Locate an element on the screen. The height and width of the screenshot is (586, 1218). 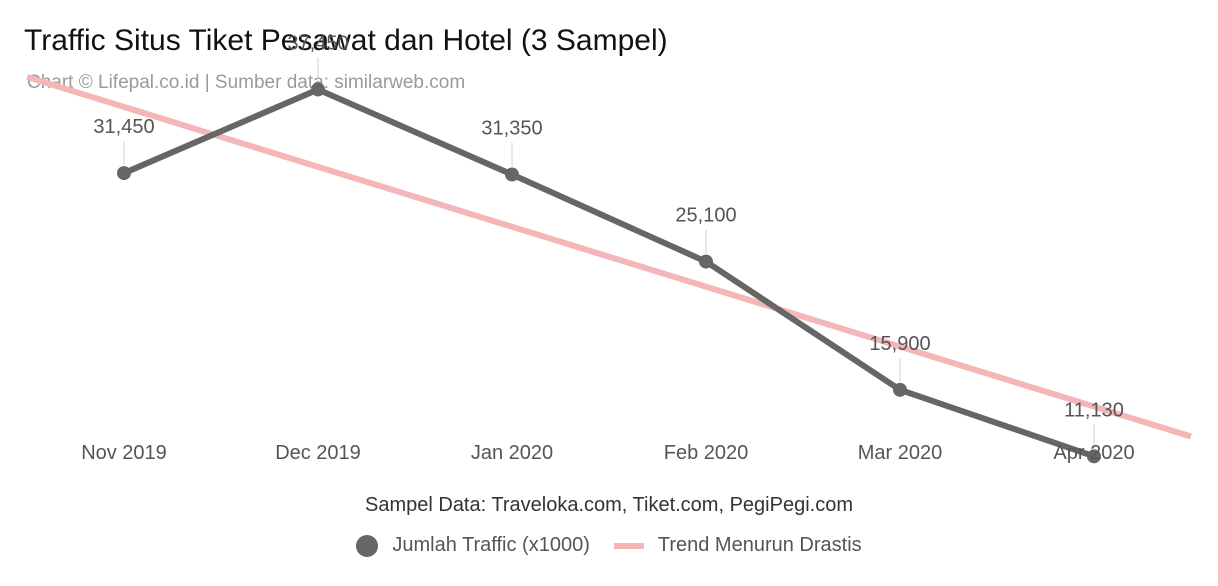
legend-label-trend: Trend Menurun Drastis is located at coordinates (759, 545).